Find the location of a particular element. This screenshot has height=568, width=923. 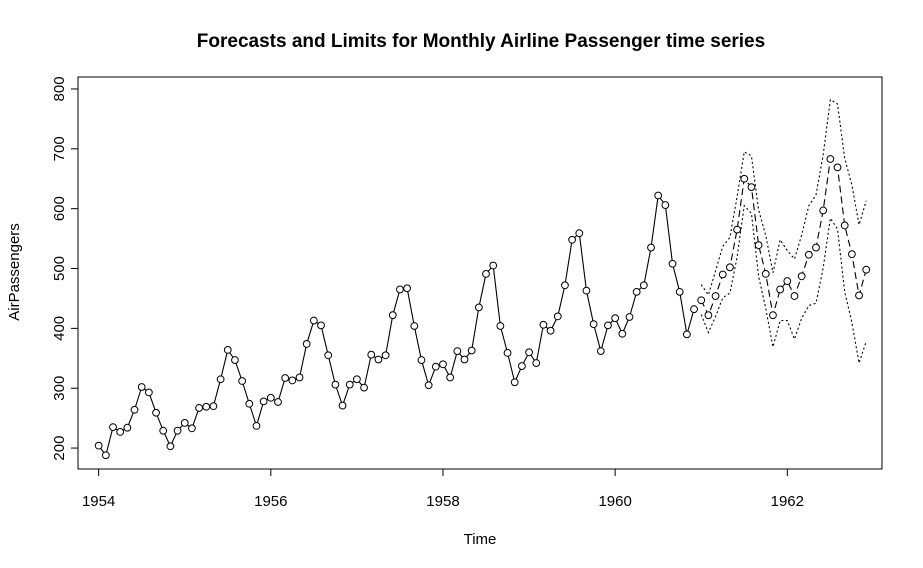

series-line-lower-limit is located at coordinates (783, 284).